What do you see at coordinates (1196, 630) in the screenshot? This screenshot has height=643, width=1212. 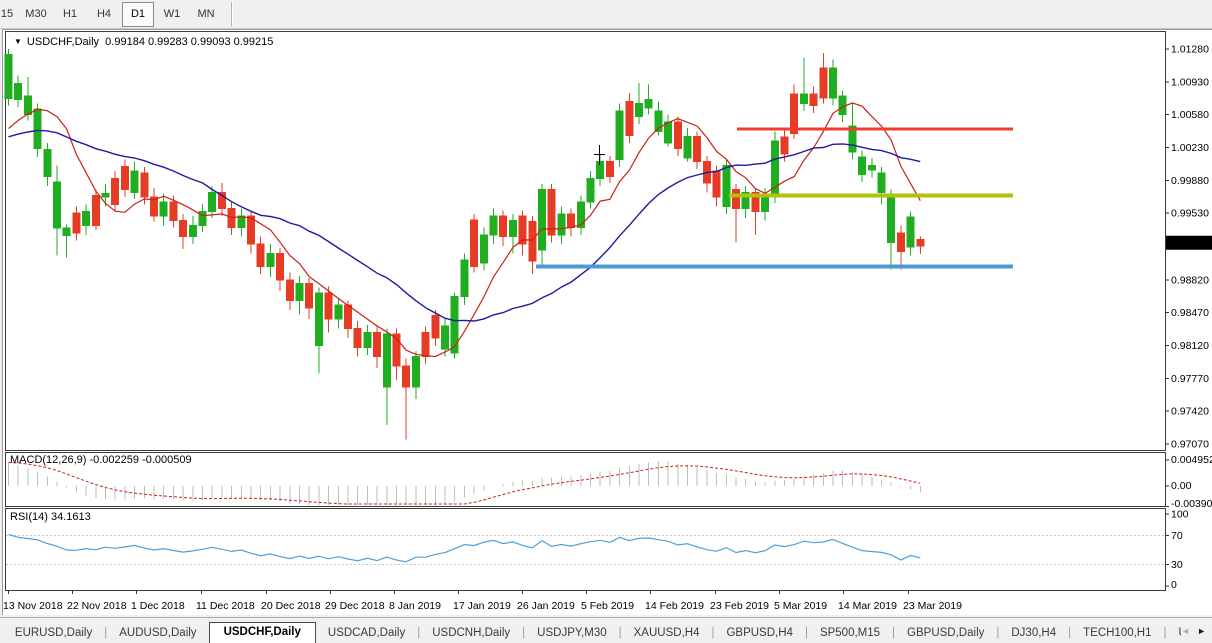 I see `tab-scroll-controls: ◄ ►` at bounding box center [1196, 630].